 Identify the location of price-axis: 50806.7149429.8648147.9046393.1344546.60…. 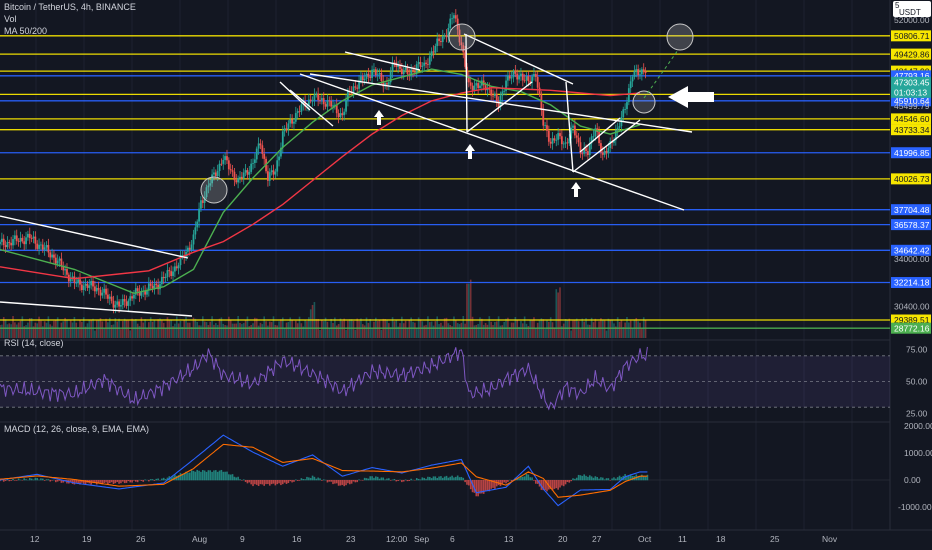
(911, 263).